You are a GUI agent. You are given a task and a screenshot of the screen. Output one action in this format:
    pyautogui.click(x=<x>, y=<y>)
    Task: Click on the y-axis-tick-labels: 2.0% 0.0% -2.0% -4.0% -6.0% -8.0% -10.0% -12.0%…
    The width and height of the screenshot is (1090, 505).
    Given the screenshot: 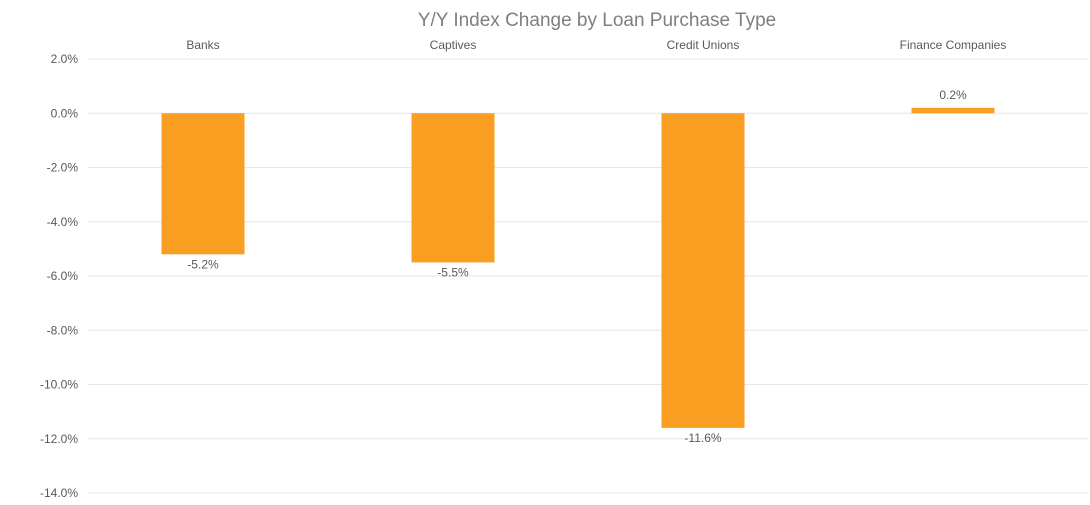 What is the action you would take?
    pyautogui.click(x=59, y=276)
    